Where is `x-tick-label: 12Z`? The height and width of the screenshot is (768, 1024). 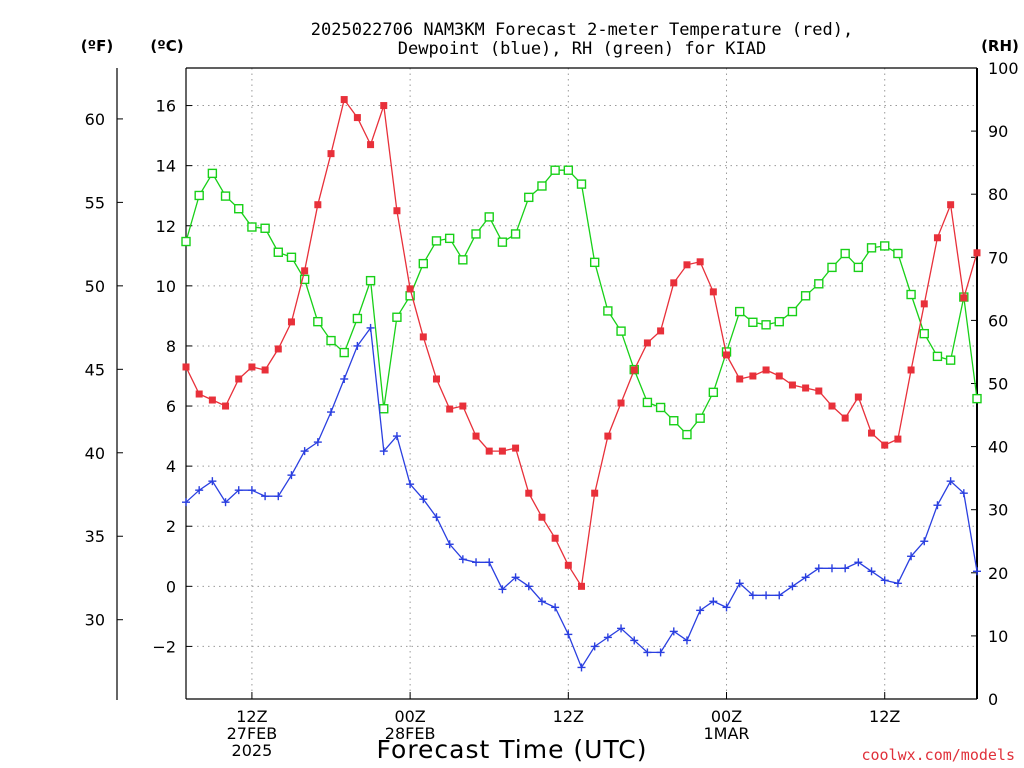 x-tick-label: 12Z is located at coordinates (251, 716).